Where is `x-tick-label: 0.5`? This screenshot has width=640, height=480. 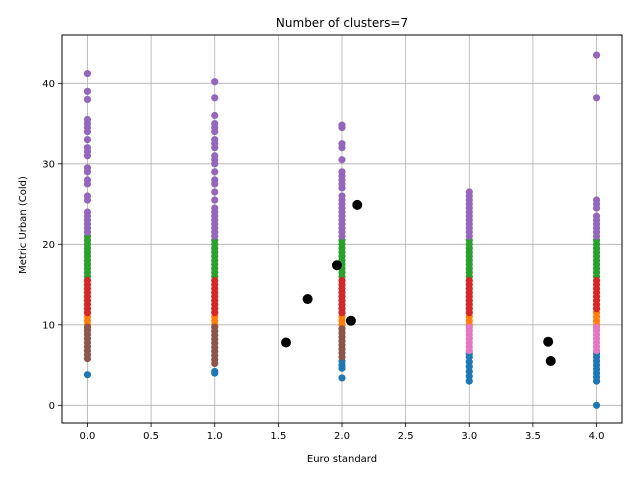
x-tick-label: 0.5 is located at coordinates (151, 436).